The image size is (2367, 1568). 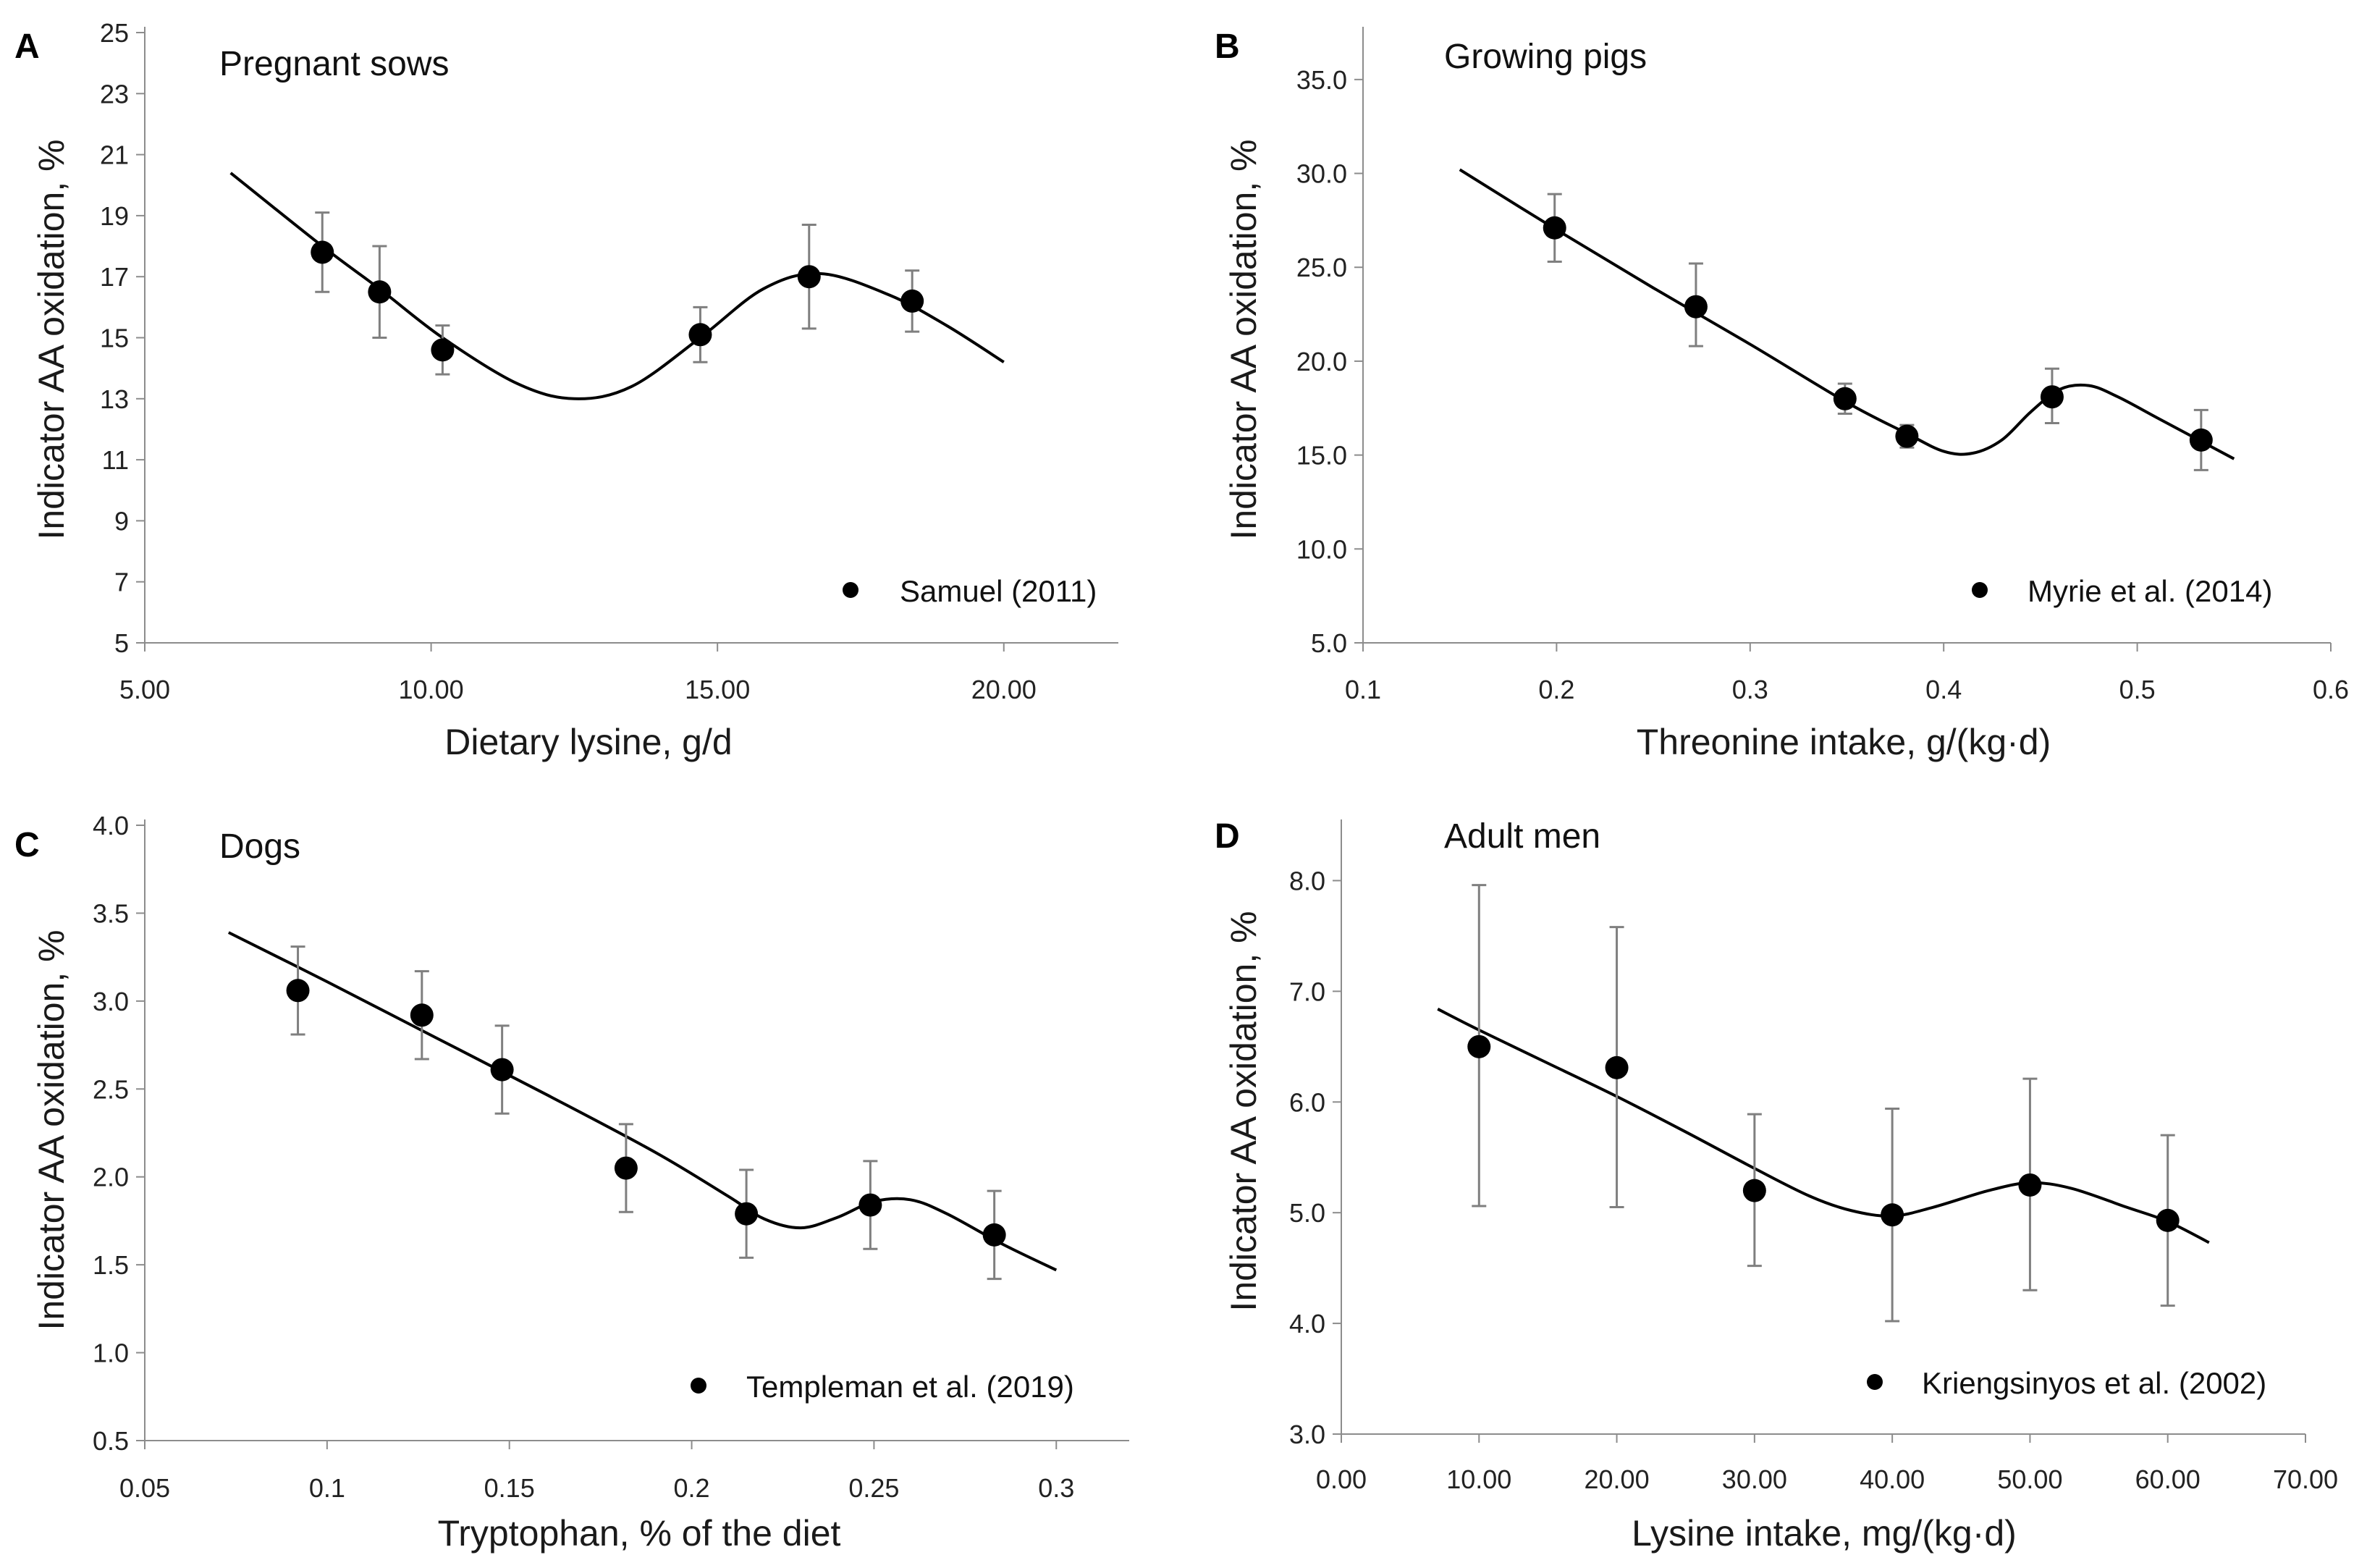 What do you see at coordinates (1341, 1479) in the screenshot?
I see `x-tick-label: 0.00` at bounding box center [1341, 1479].